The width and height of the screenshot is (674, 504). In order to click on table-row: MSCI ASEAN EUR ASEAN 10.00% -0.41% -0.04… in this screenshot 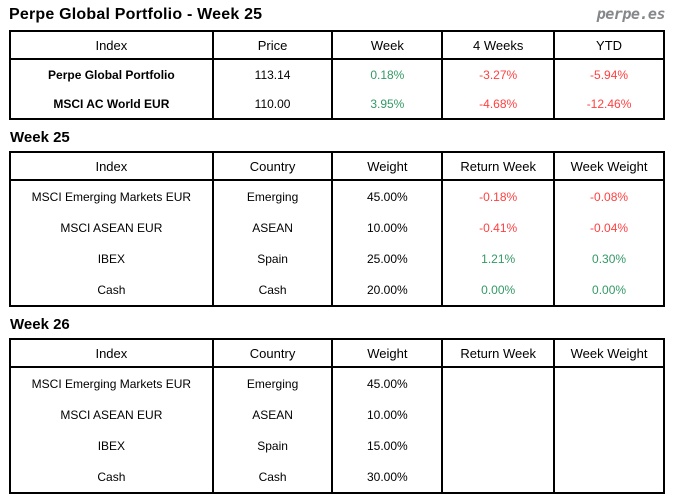, I will do `click(336, 227)`.